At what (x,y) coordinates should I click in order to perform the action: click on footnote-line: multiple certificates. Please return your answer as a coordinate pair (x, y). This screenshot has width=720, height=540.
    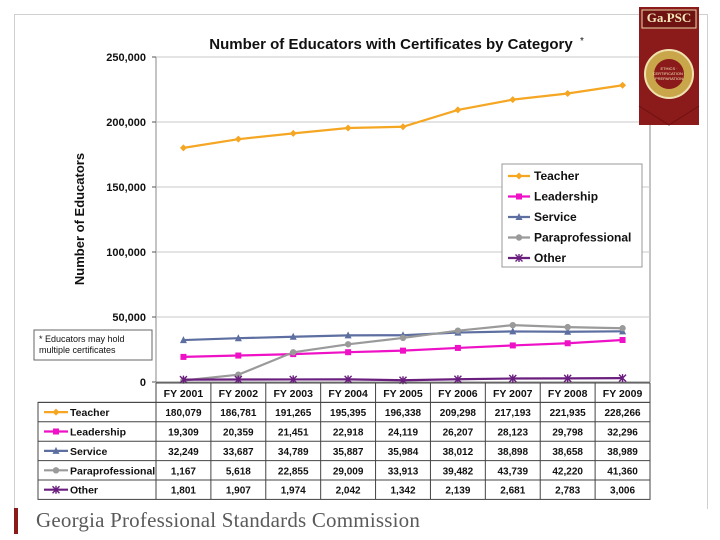
    Looking at the image, I should click on (77, 350).